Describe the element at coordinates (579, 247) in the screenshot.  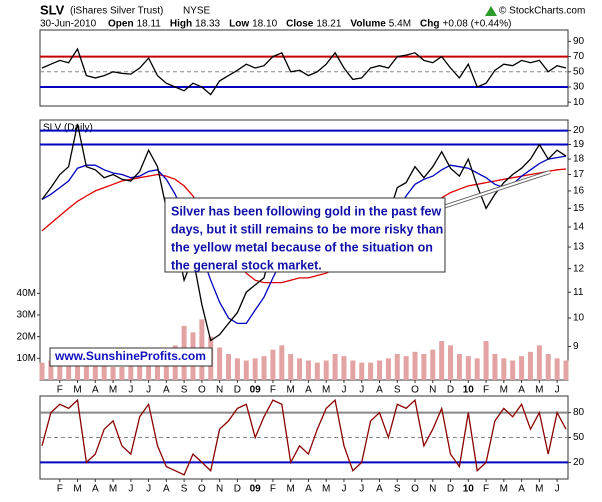
I see `y-tick-label: 13` at that location.